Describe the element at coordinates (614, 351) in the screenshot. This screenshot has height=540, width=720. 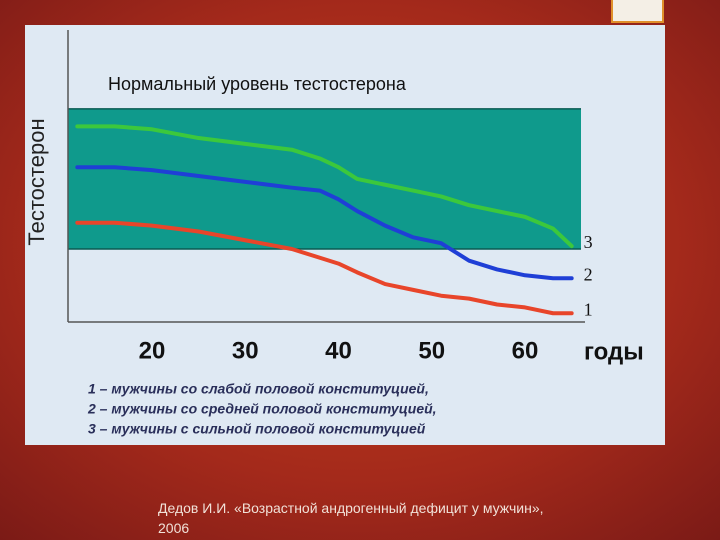
I see `x-axis-label: годы` at that location.